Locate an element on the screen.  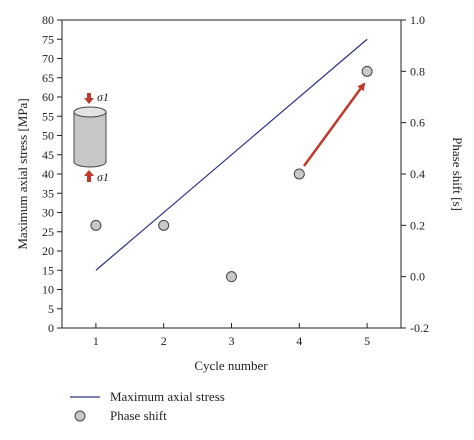
cylinder-icon is located at coordinates (90, 137).